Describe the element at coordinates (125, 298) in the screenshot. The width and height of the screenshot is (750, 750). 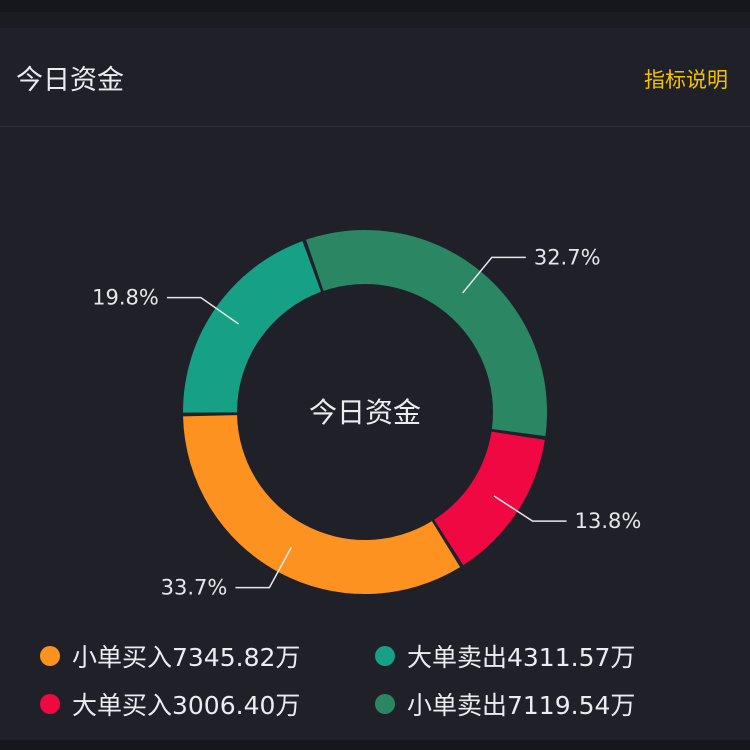
I see `percent-label-3: 19.8%` at that location.